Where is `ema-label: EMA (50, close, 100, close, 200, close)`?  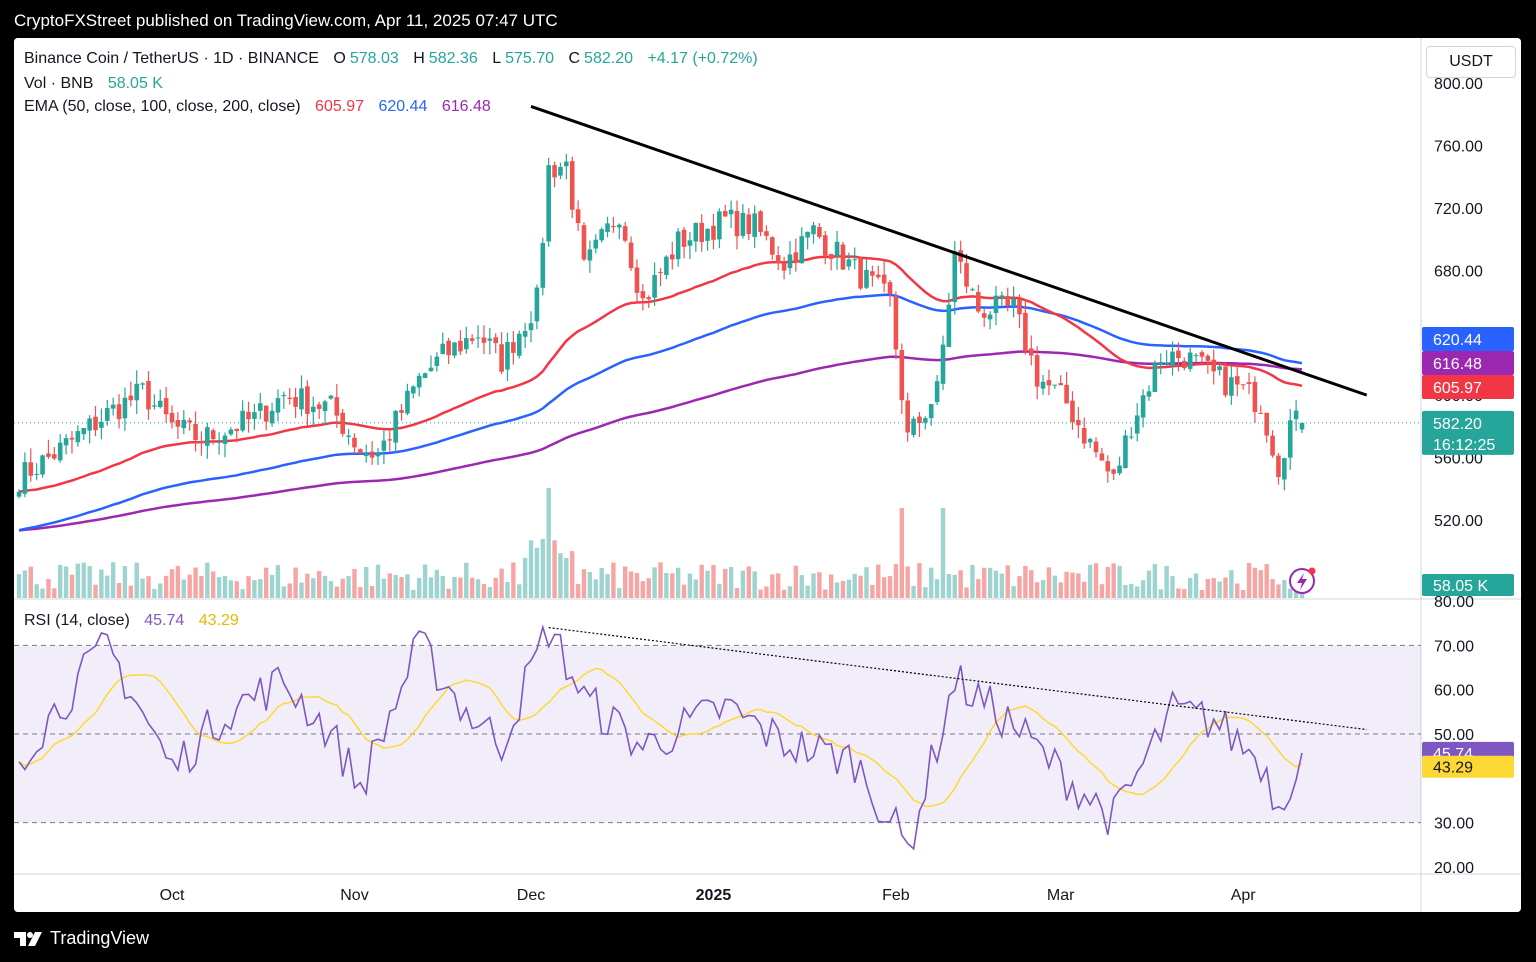
ema-label: EMA (50, close, 100, close, 200, close) is located at coordinates (162, 106).